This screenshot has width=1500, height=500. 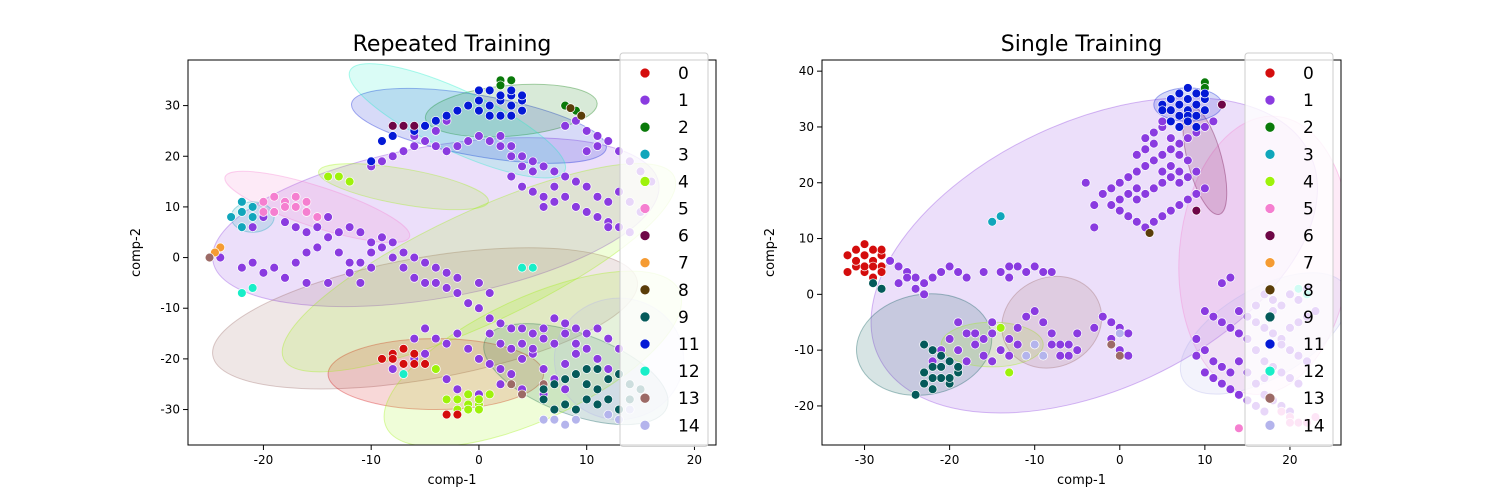 What do you see at coordinates (683, 128) in the screenshot?
I see `legend-label: 2` at bounding box center [683, 128].